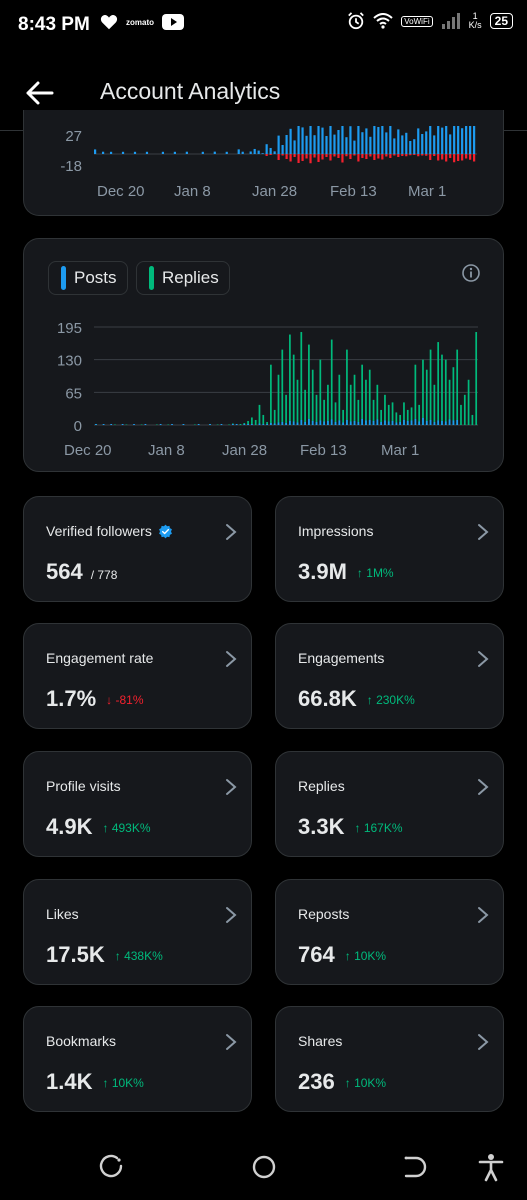  What do you see at coordinates (39, 93) in the screenshot?
I see `arrow-left-icon` at bounding box center [39, 93].